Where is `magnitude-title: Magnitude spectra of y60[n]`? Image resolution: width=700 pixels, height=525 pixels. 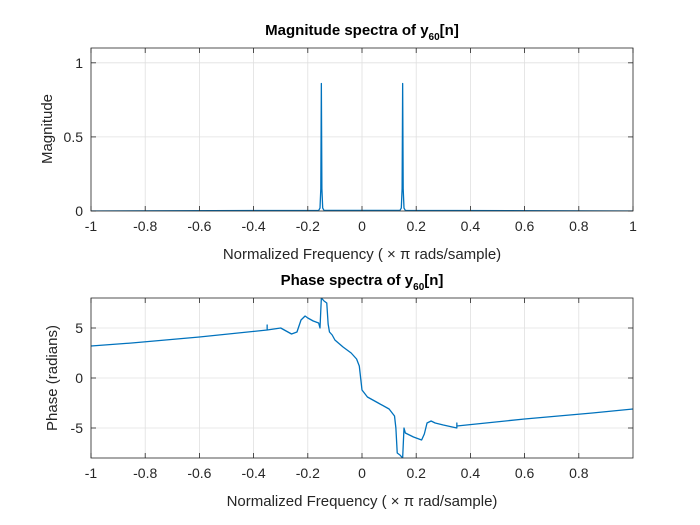
magnitude-title: Magnitude spectra of y60[n] is located at coordinates (362, 32).